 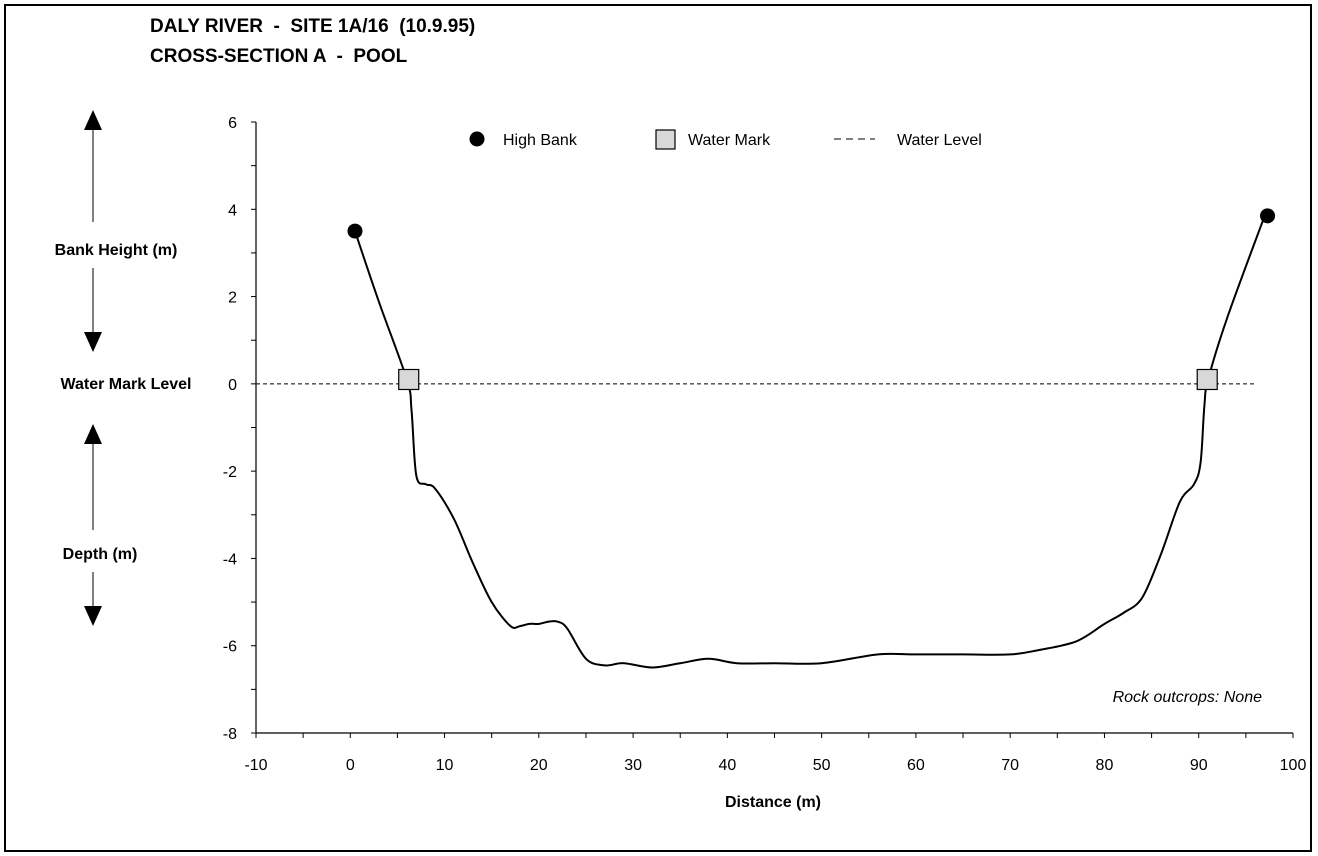 I want to click on y-tick-label: -2, so click(x=230, y=472).